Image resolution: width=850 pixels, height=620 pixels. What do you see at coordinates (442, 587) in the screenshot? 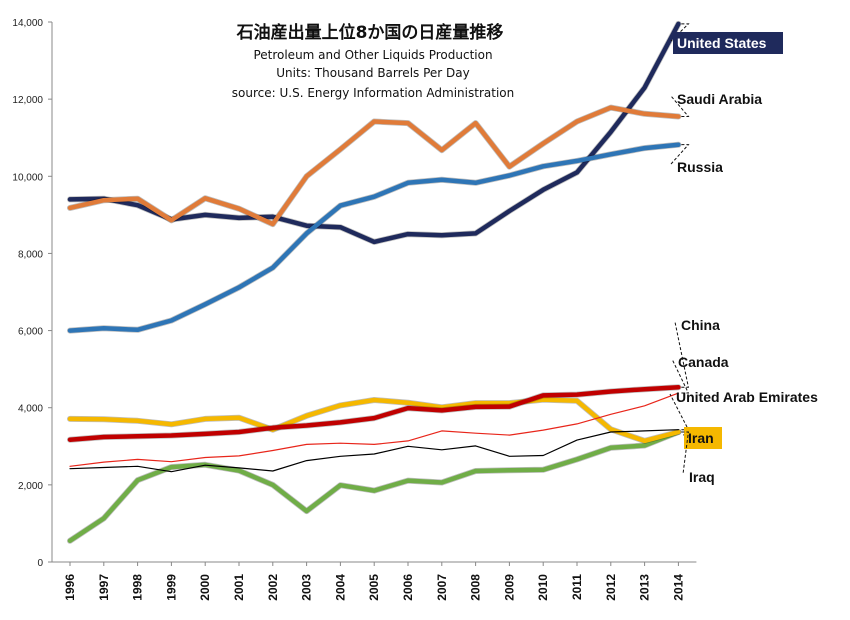
I see `x-tick-label: 2007` at bounding box center [442, 587].